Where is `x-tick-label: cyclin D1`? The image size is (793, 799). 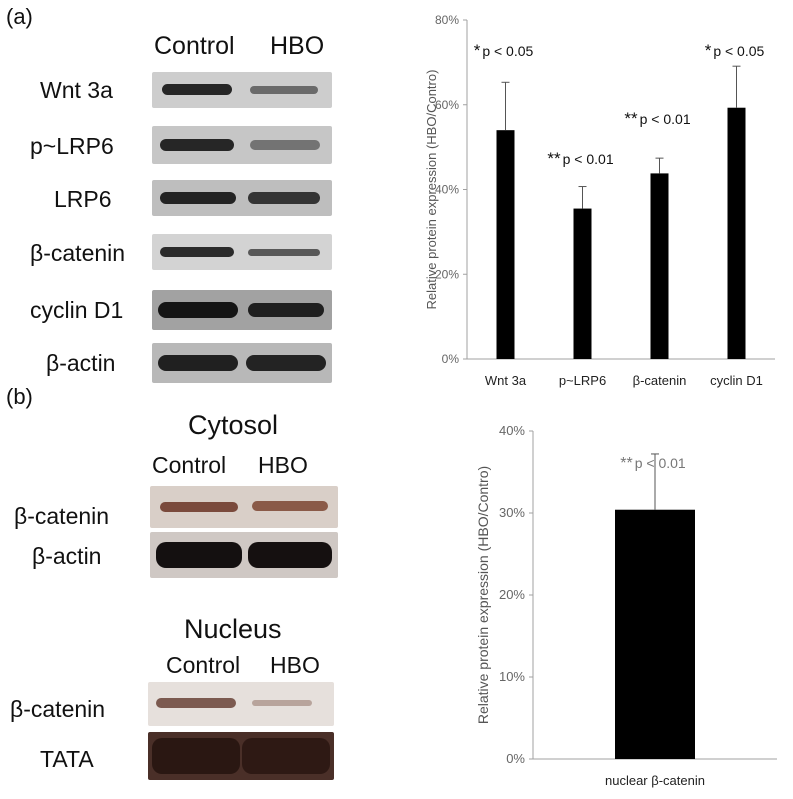
x-tick-label: cyclin D1 is located at coordinates (736, 380).